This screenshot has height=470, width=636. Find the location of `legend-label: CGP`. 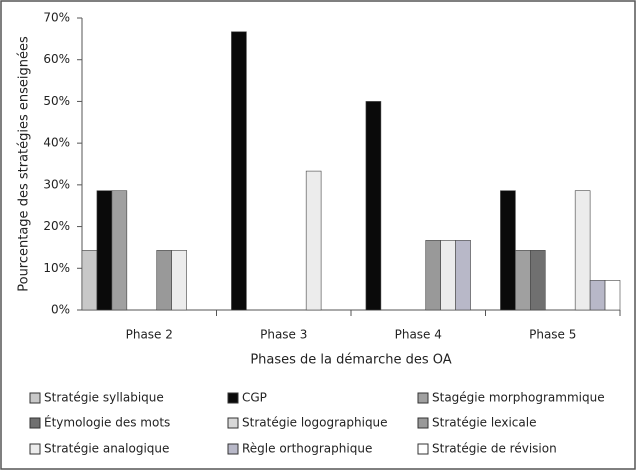

legend-label: CGP is located at coordinates (254, 398).